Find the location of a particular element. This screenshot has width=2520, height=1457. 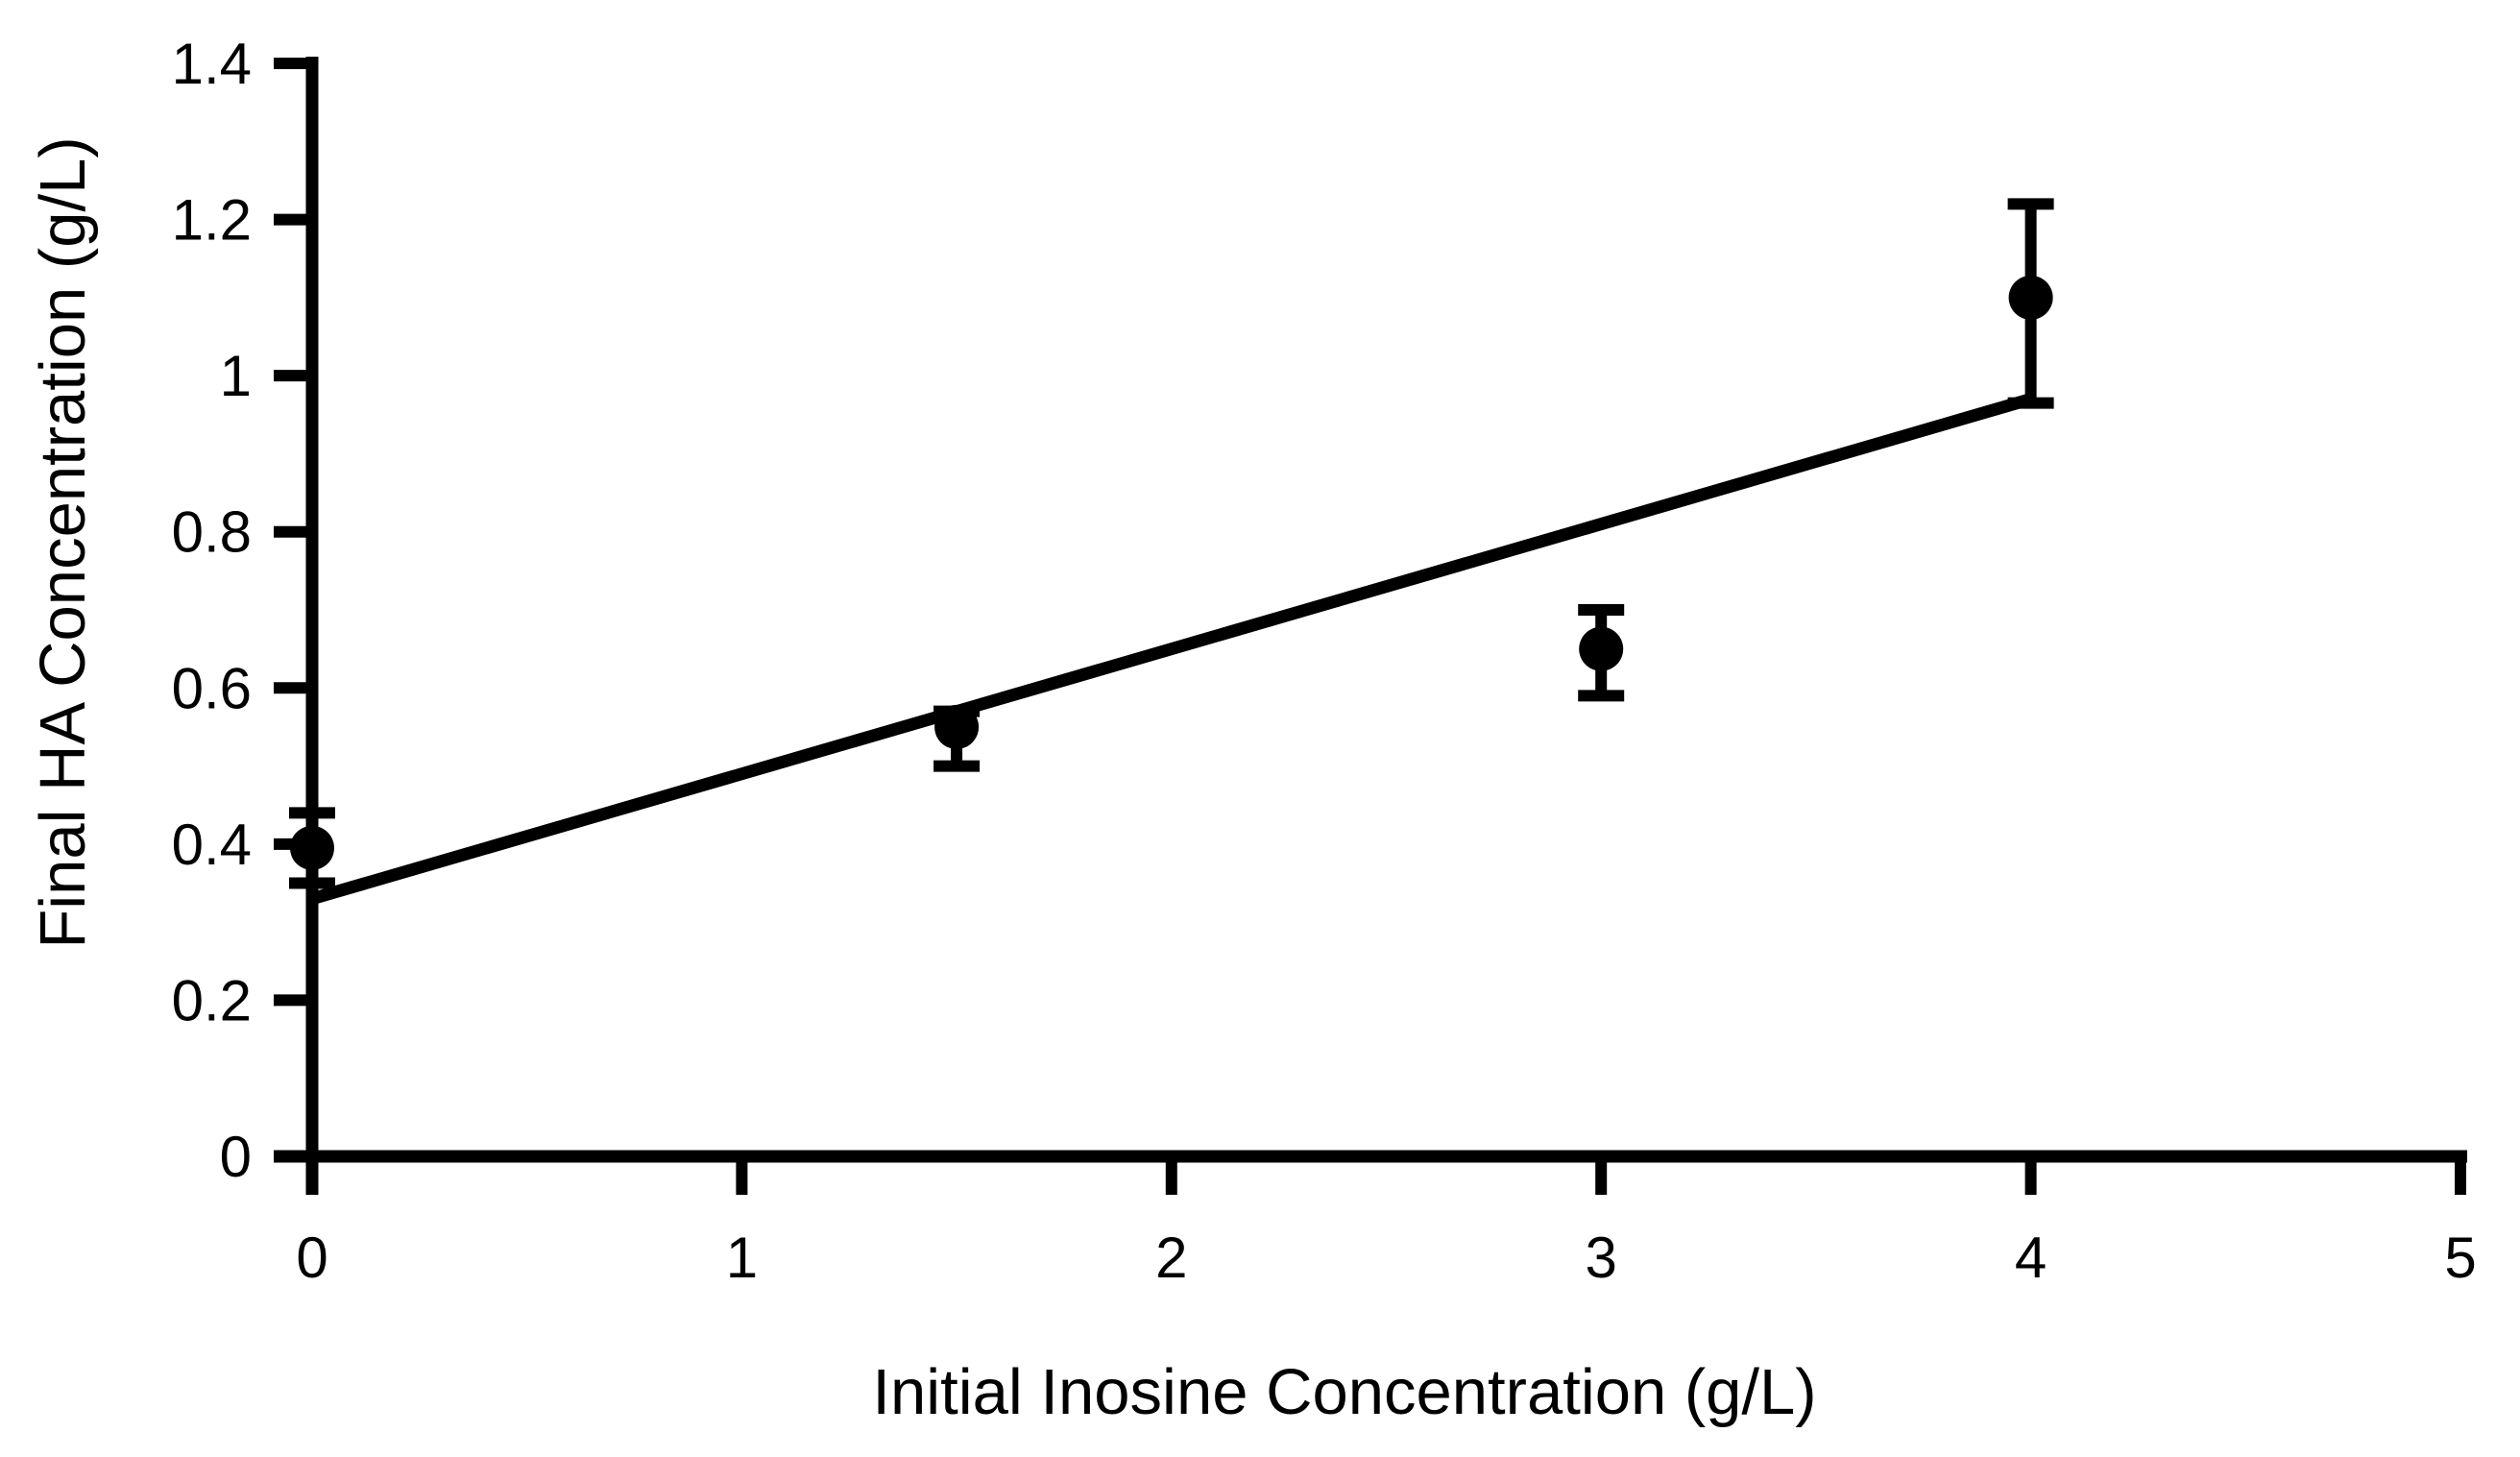

x-tick-label: 4 is located at coordinates (2031, 1258).